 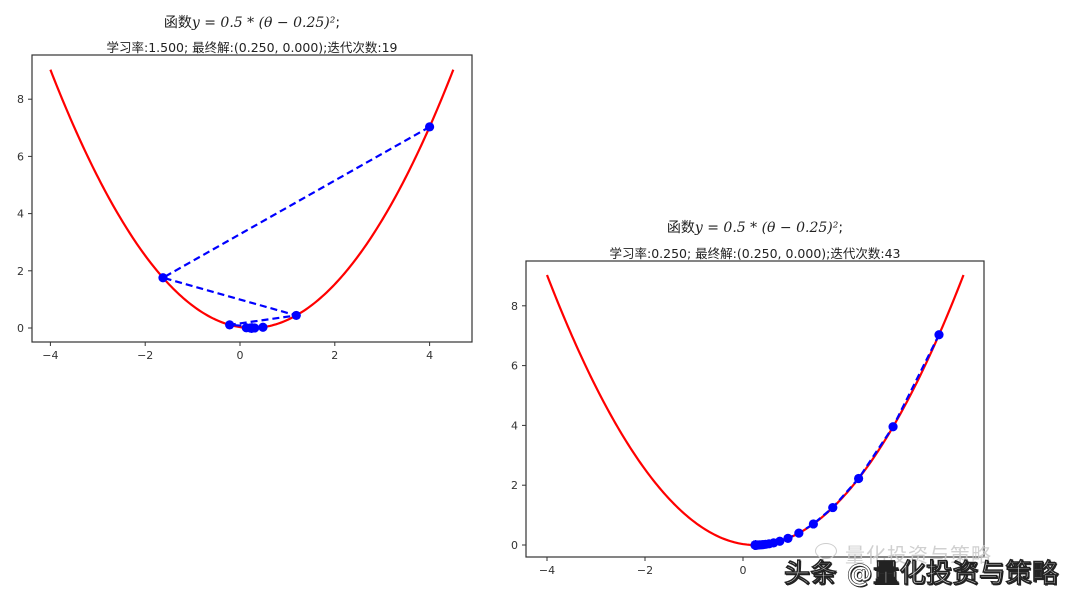 I want to click on watermark-main: 头条 @量化投资与策略, so click(x=921, y=574).